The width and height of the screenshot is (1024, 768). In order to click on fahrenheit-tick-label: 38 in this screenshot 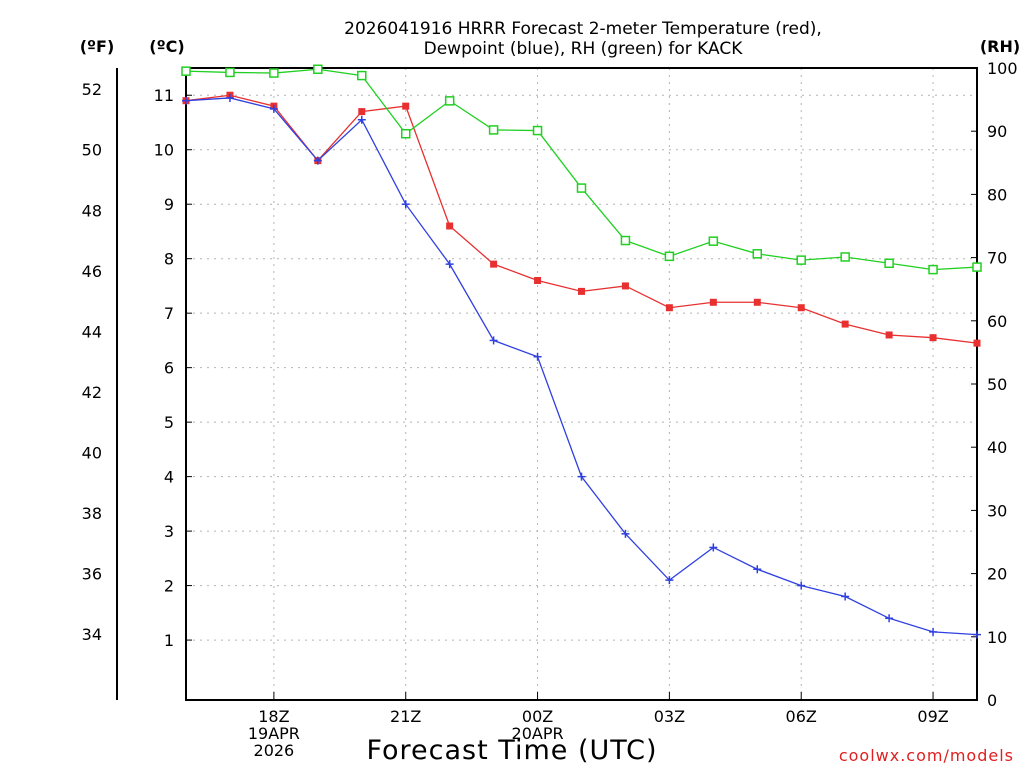, I will do `click(92, 513)`.